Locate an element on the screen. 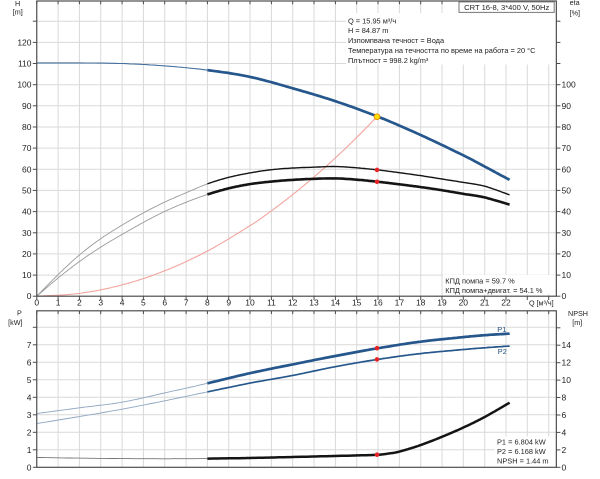 The image size is (600, 479). svg-text: H is located at coordinates (17, 4).